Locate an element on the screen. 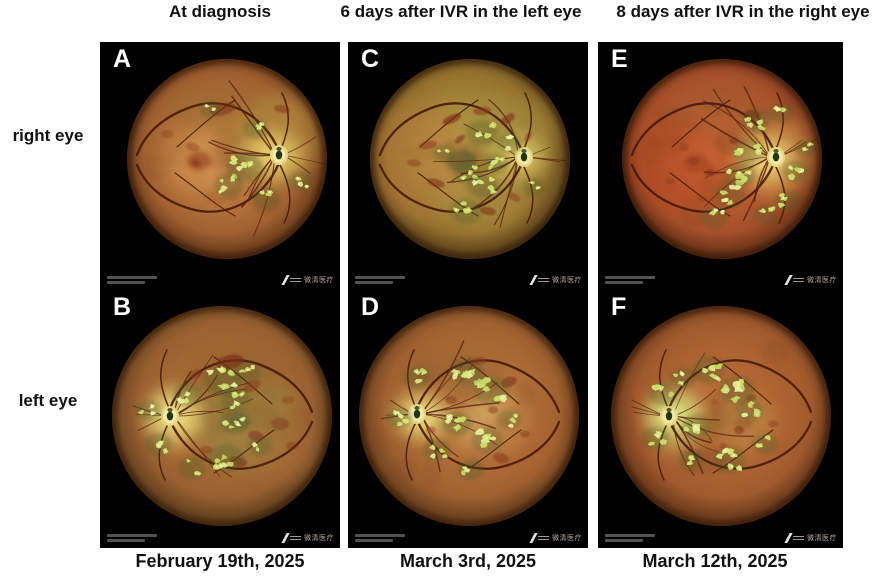 This screenshot has width=896, height=580. panel-E: E 微清医疗 is located at coordinates (720, 166).